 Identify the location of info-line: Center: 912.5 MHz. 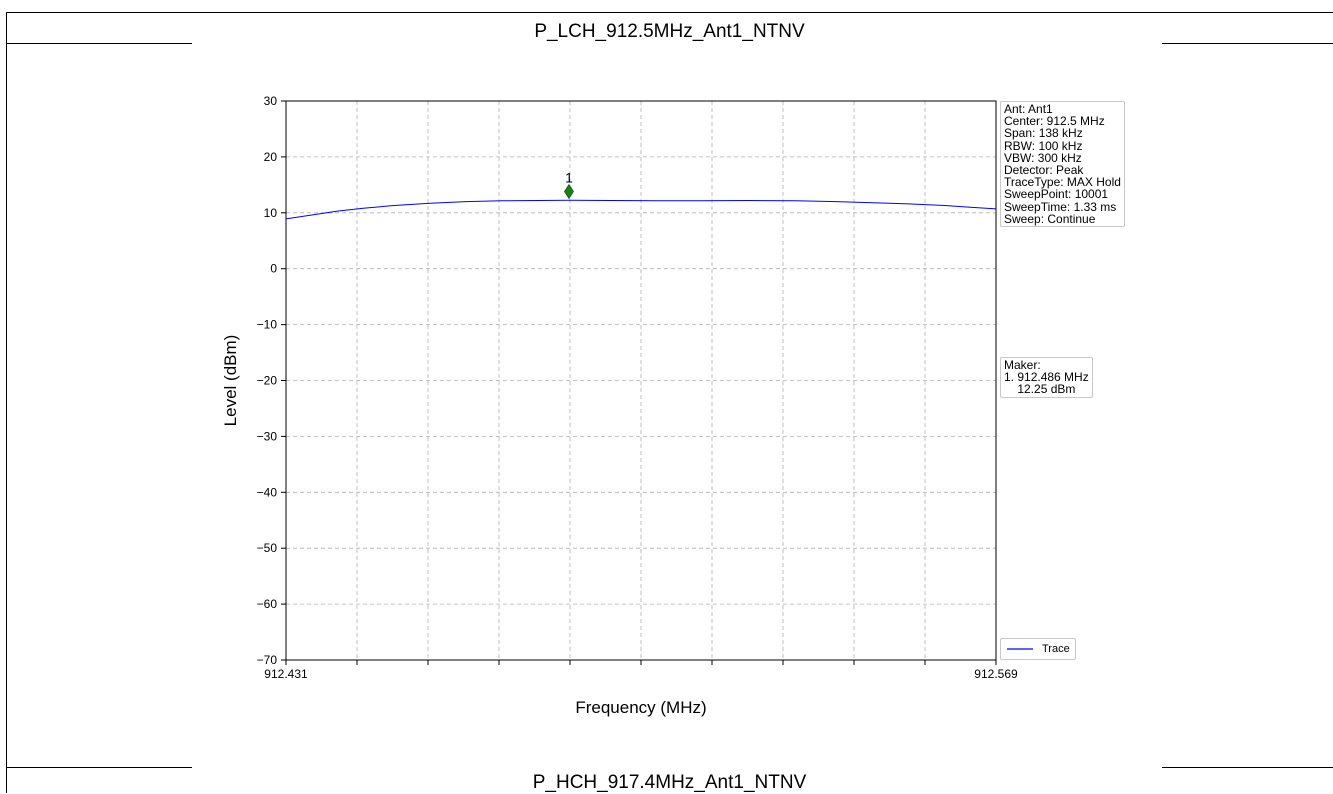
(1054, 121).